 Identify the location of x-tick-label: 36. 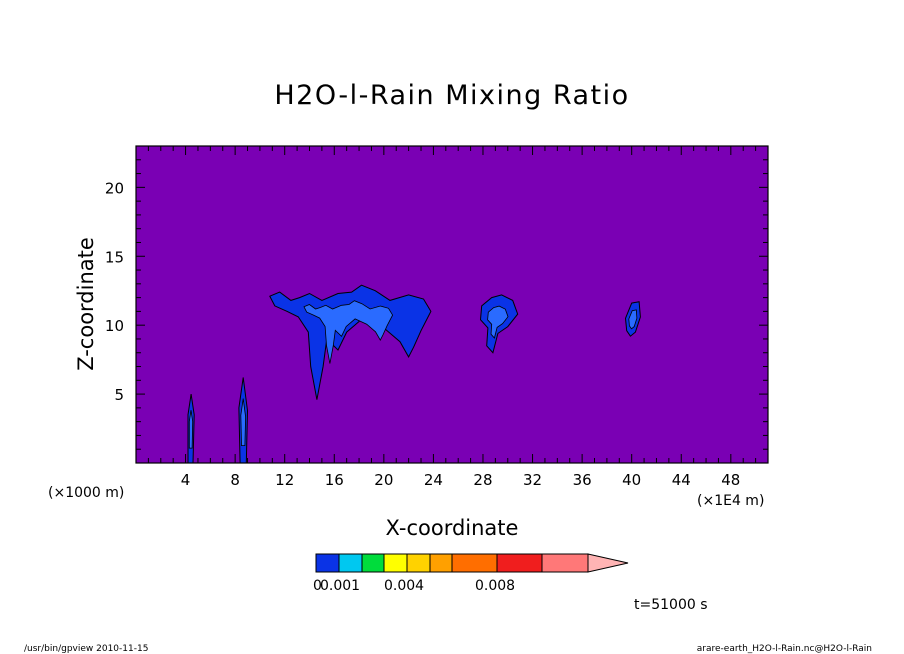
(582, 480).